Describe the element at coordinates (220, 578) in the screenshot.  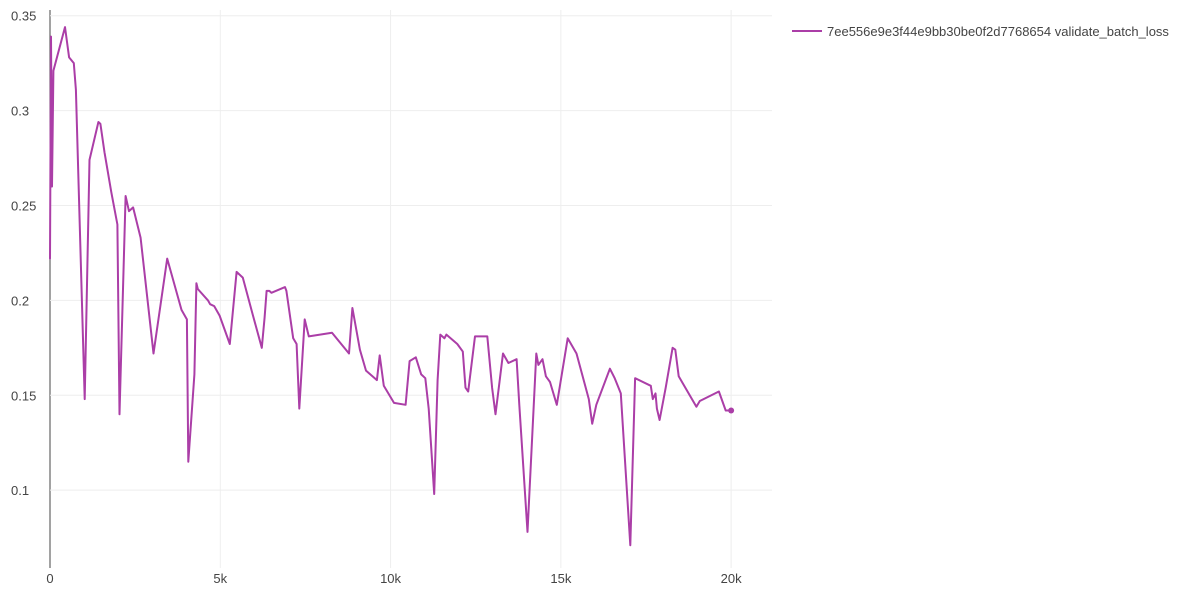
I see `x-tick-label: 5k` at that location.